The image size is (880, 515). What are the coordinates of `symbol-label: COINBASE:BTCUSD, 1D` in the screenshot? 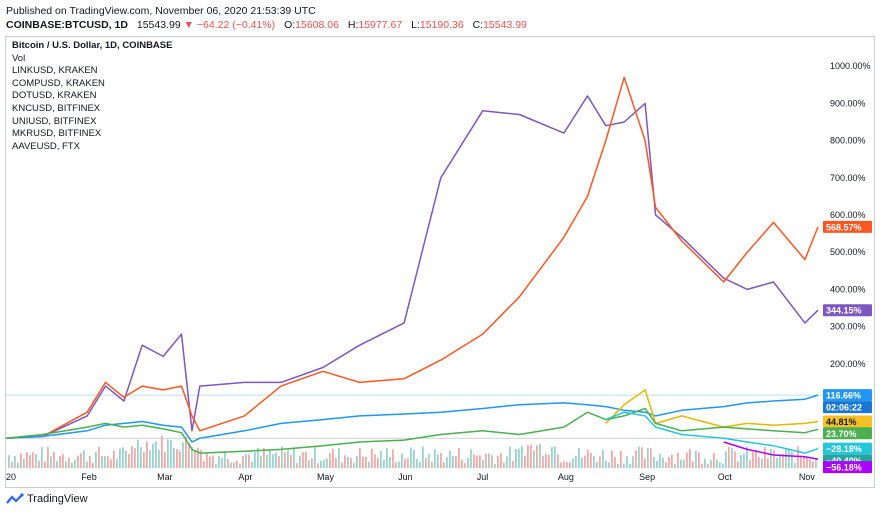 It's located at (67, 25).